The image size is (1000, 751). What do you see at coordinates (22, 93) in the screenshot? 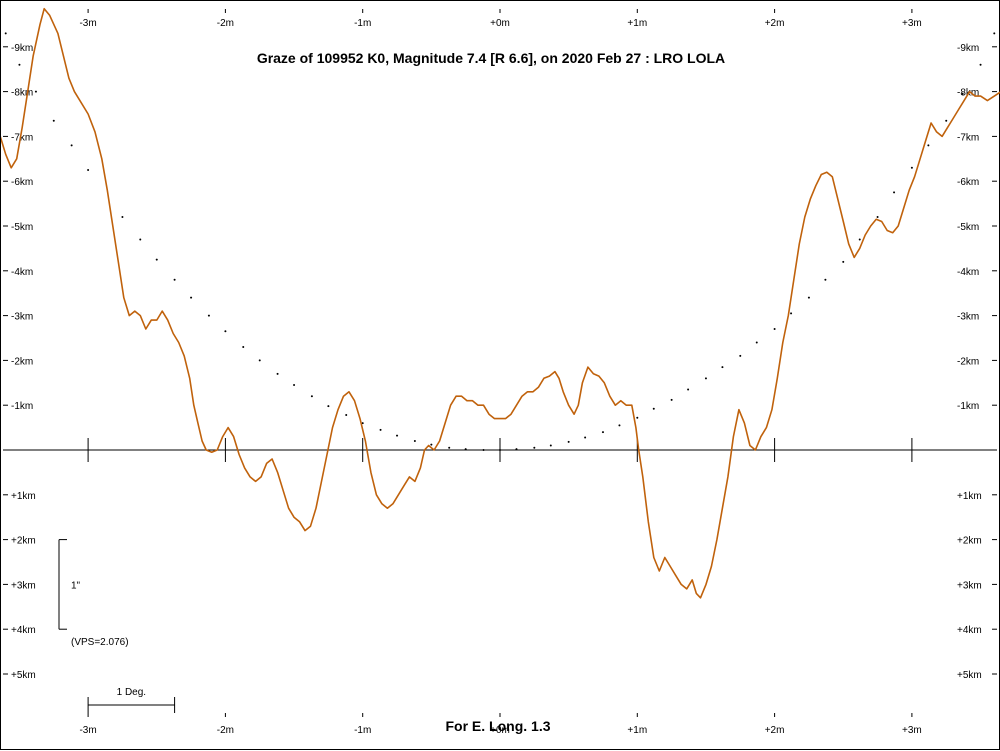
I see `y-tick-label-left: -8km` at bounding box center [22, 93].